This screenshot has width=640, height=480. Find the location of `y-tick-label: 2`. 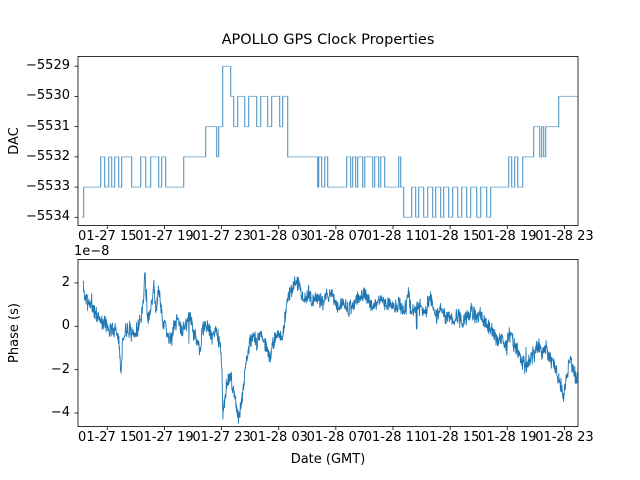

y-tick-label: 2 is located at coordinates (65, 282).